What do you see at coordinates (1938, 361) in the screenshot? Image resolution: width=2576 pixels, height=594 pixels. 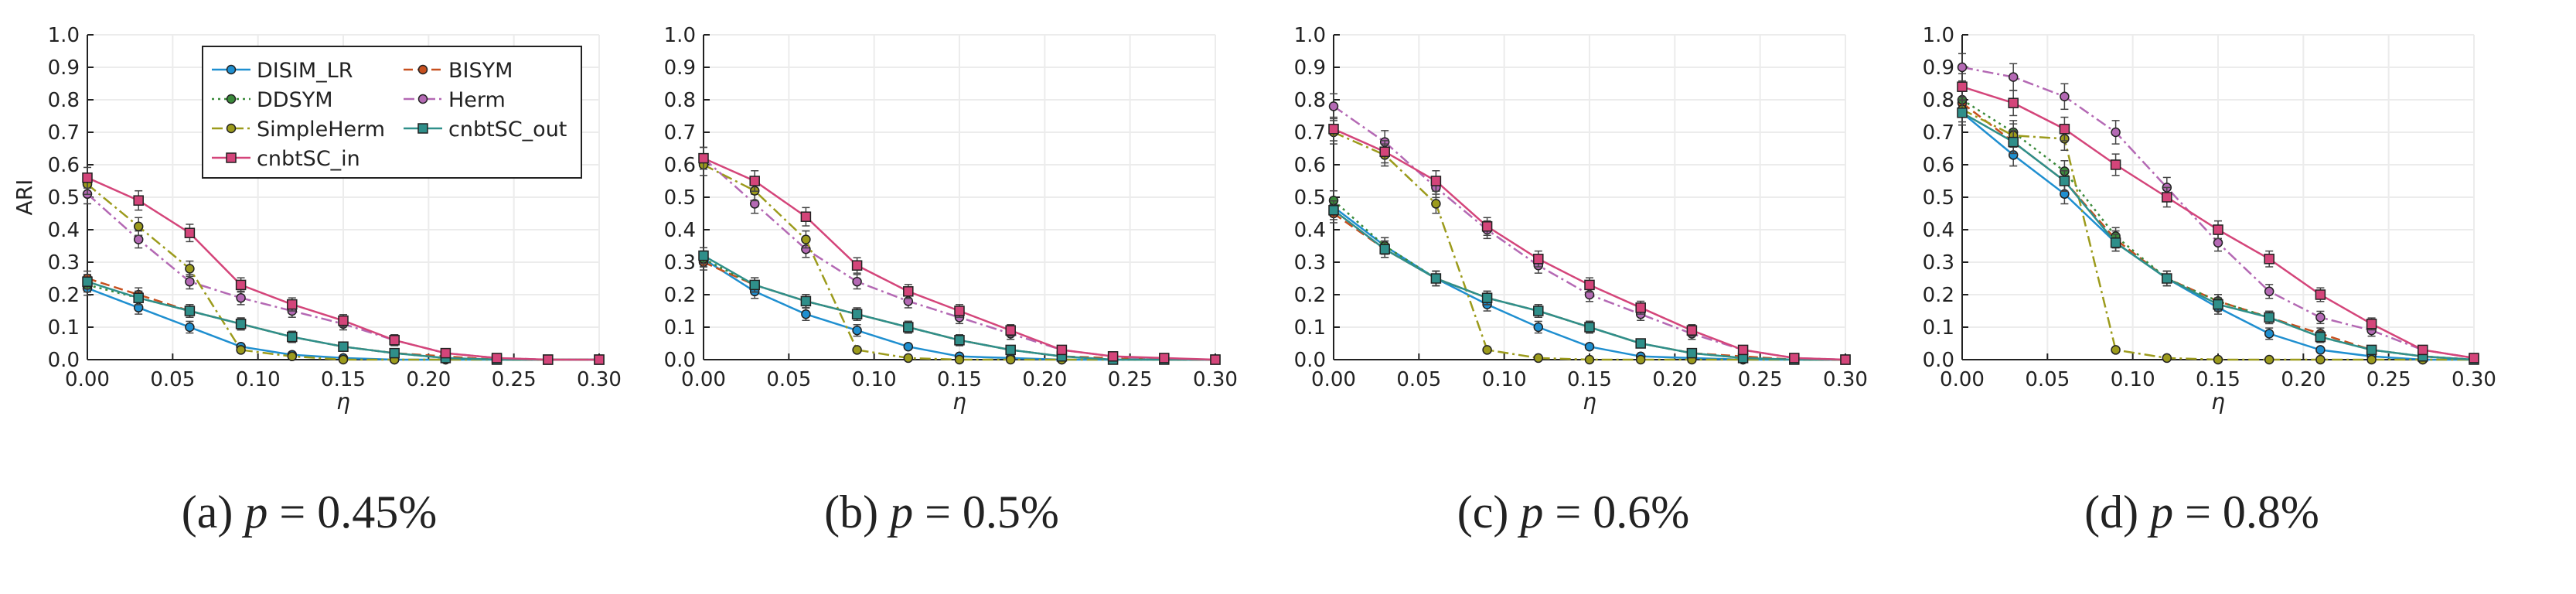 I see `y-tick-label: 0.0` at bounding box center [1938, 361].